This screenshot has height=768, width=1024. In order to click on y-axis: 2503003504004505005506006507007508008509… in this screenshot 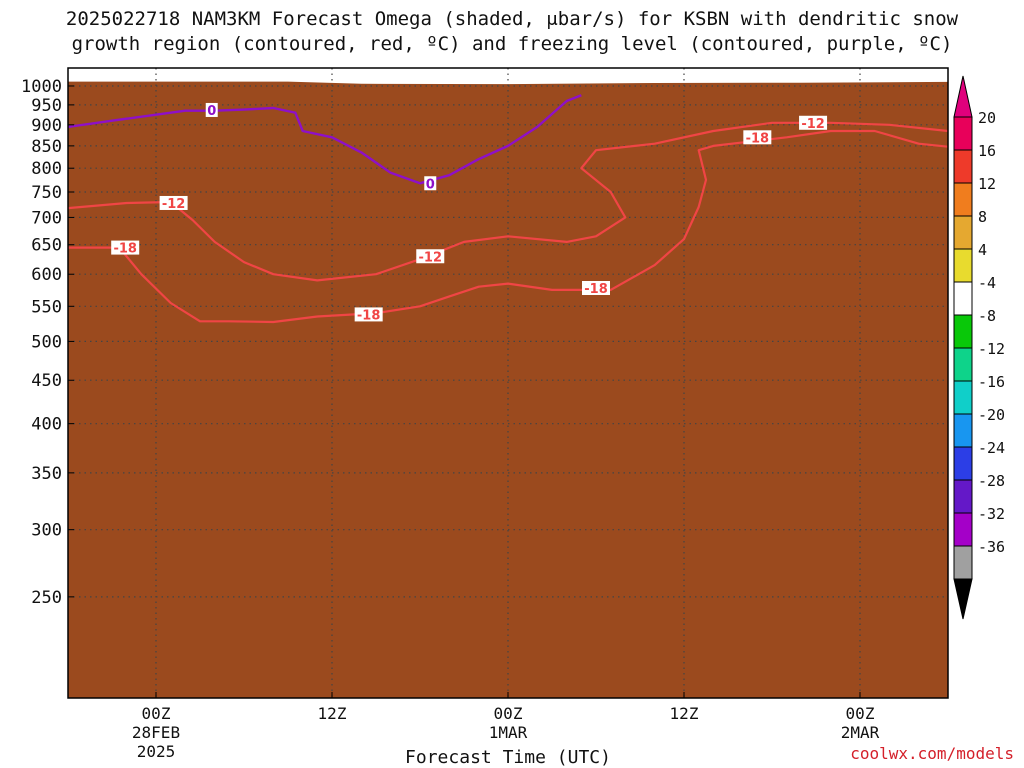, I will do `click(47, 342)`.